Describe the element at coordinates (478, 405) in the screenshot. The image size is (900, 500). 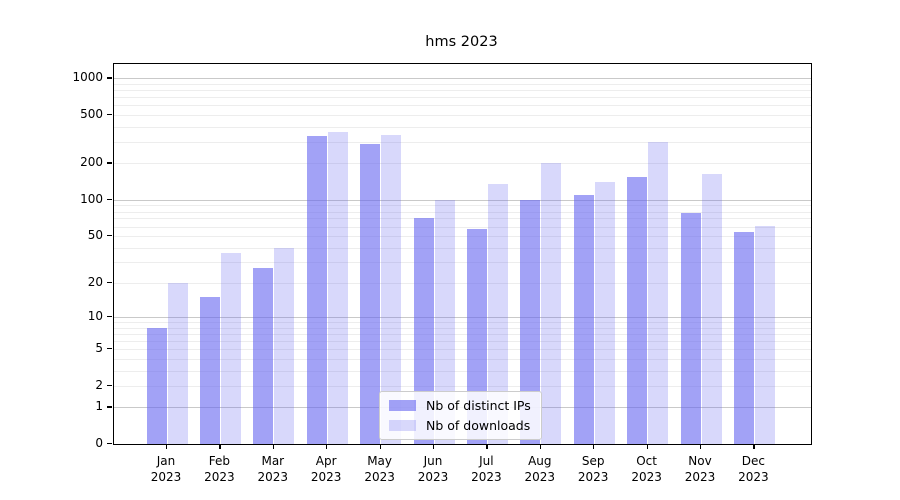
I see `legend-label-ips: Nb of distinct IPs` at that location.